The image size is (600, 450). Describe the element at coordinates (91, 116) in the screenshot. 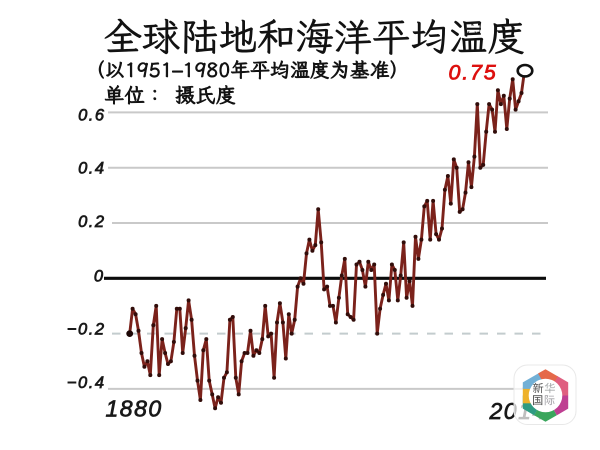

I see `svg-text: 0.6` at that location.